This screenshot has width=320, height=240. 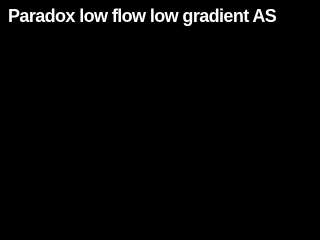 I want to click on slide-title: Paradox low flow low gradient AS, so click(x=142, y=16).